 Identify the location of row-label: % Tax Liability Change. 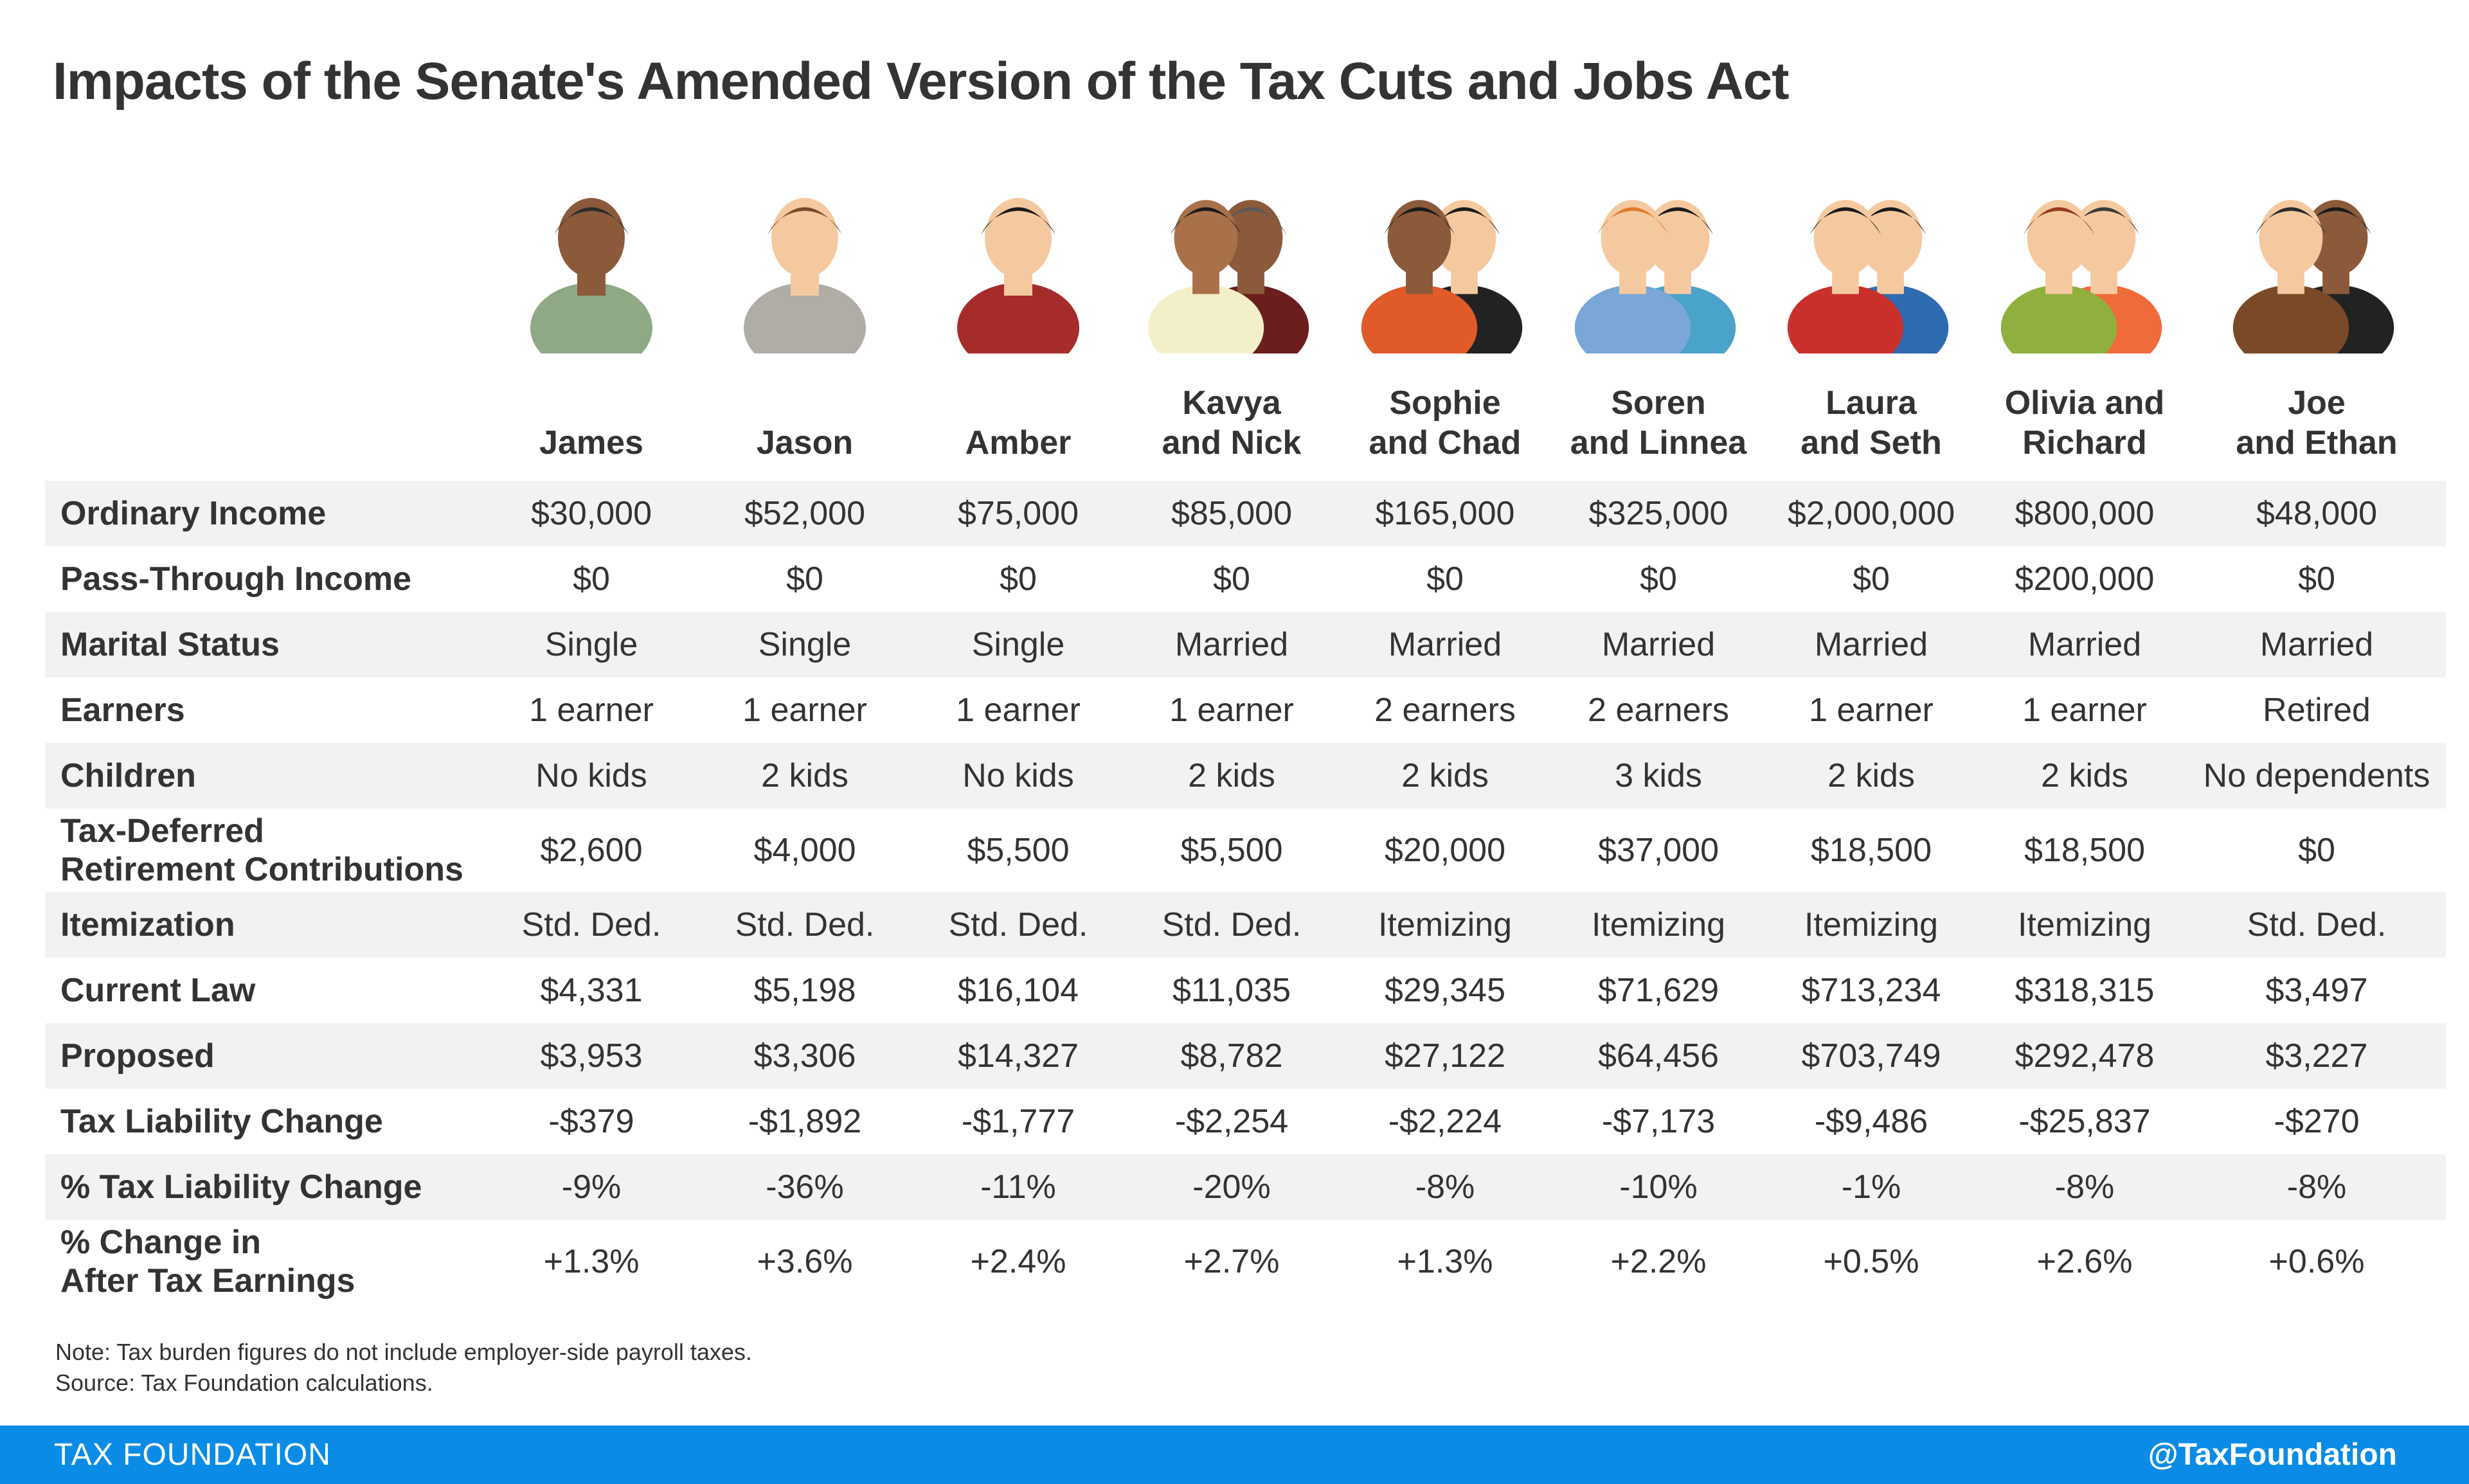
(241, 1187).